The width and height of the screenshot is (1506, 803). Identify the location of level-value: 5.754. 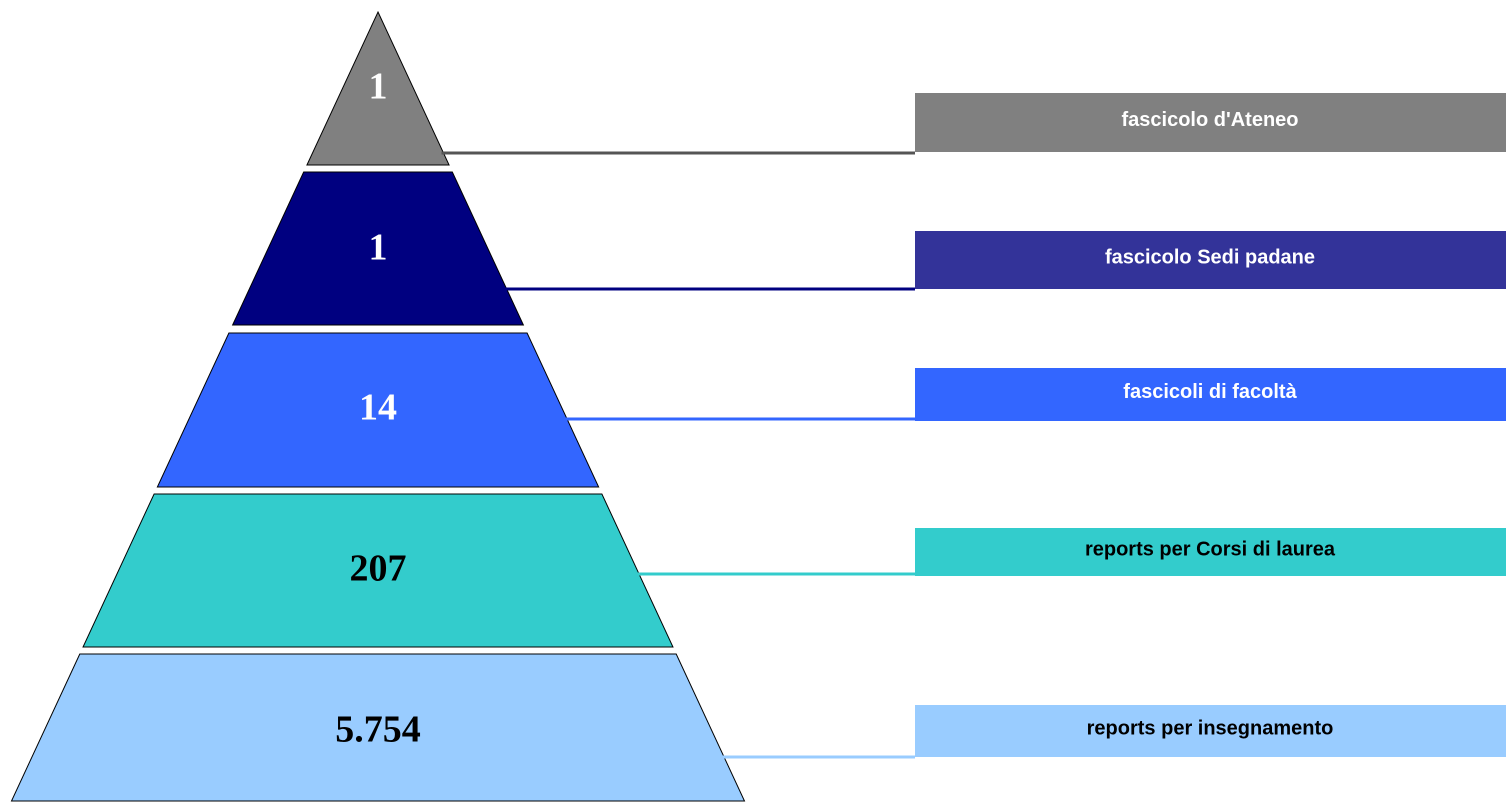
(378, 730).